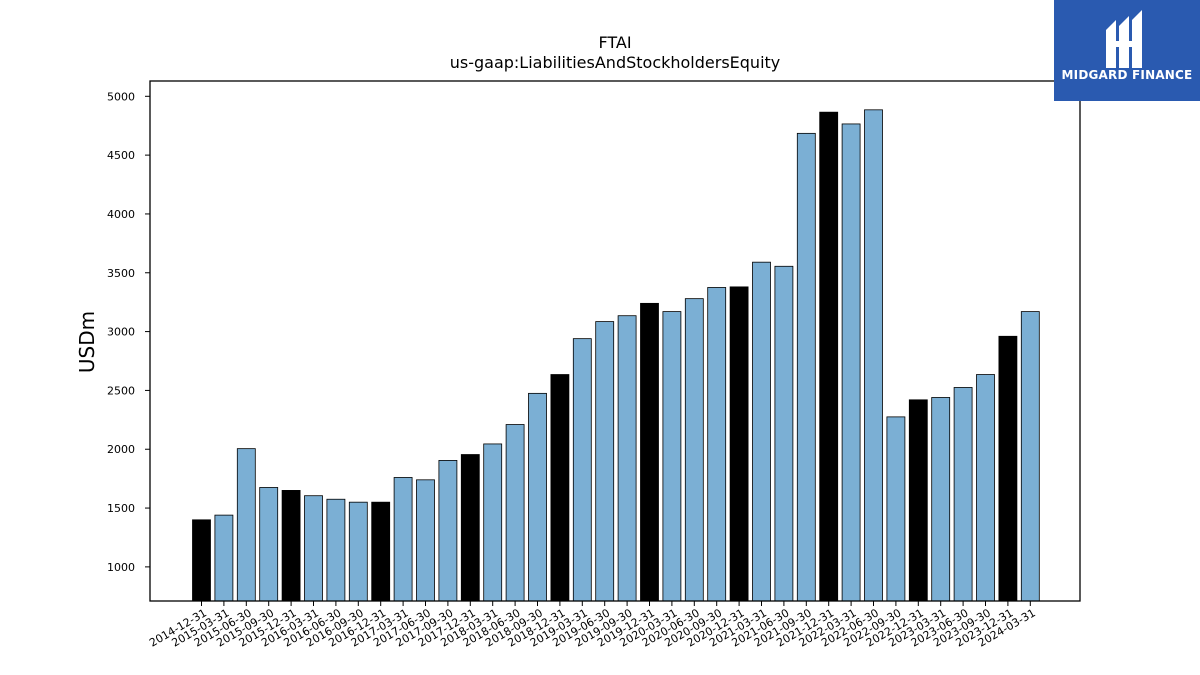 This screenshot has width=1200, height=675. What do you see at coordinates (1127, 75) in the screenshot?
I see `logo-text: MIDGARD FINANCE` at bounding box center [1127, 75].